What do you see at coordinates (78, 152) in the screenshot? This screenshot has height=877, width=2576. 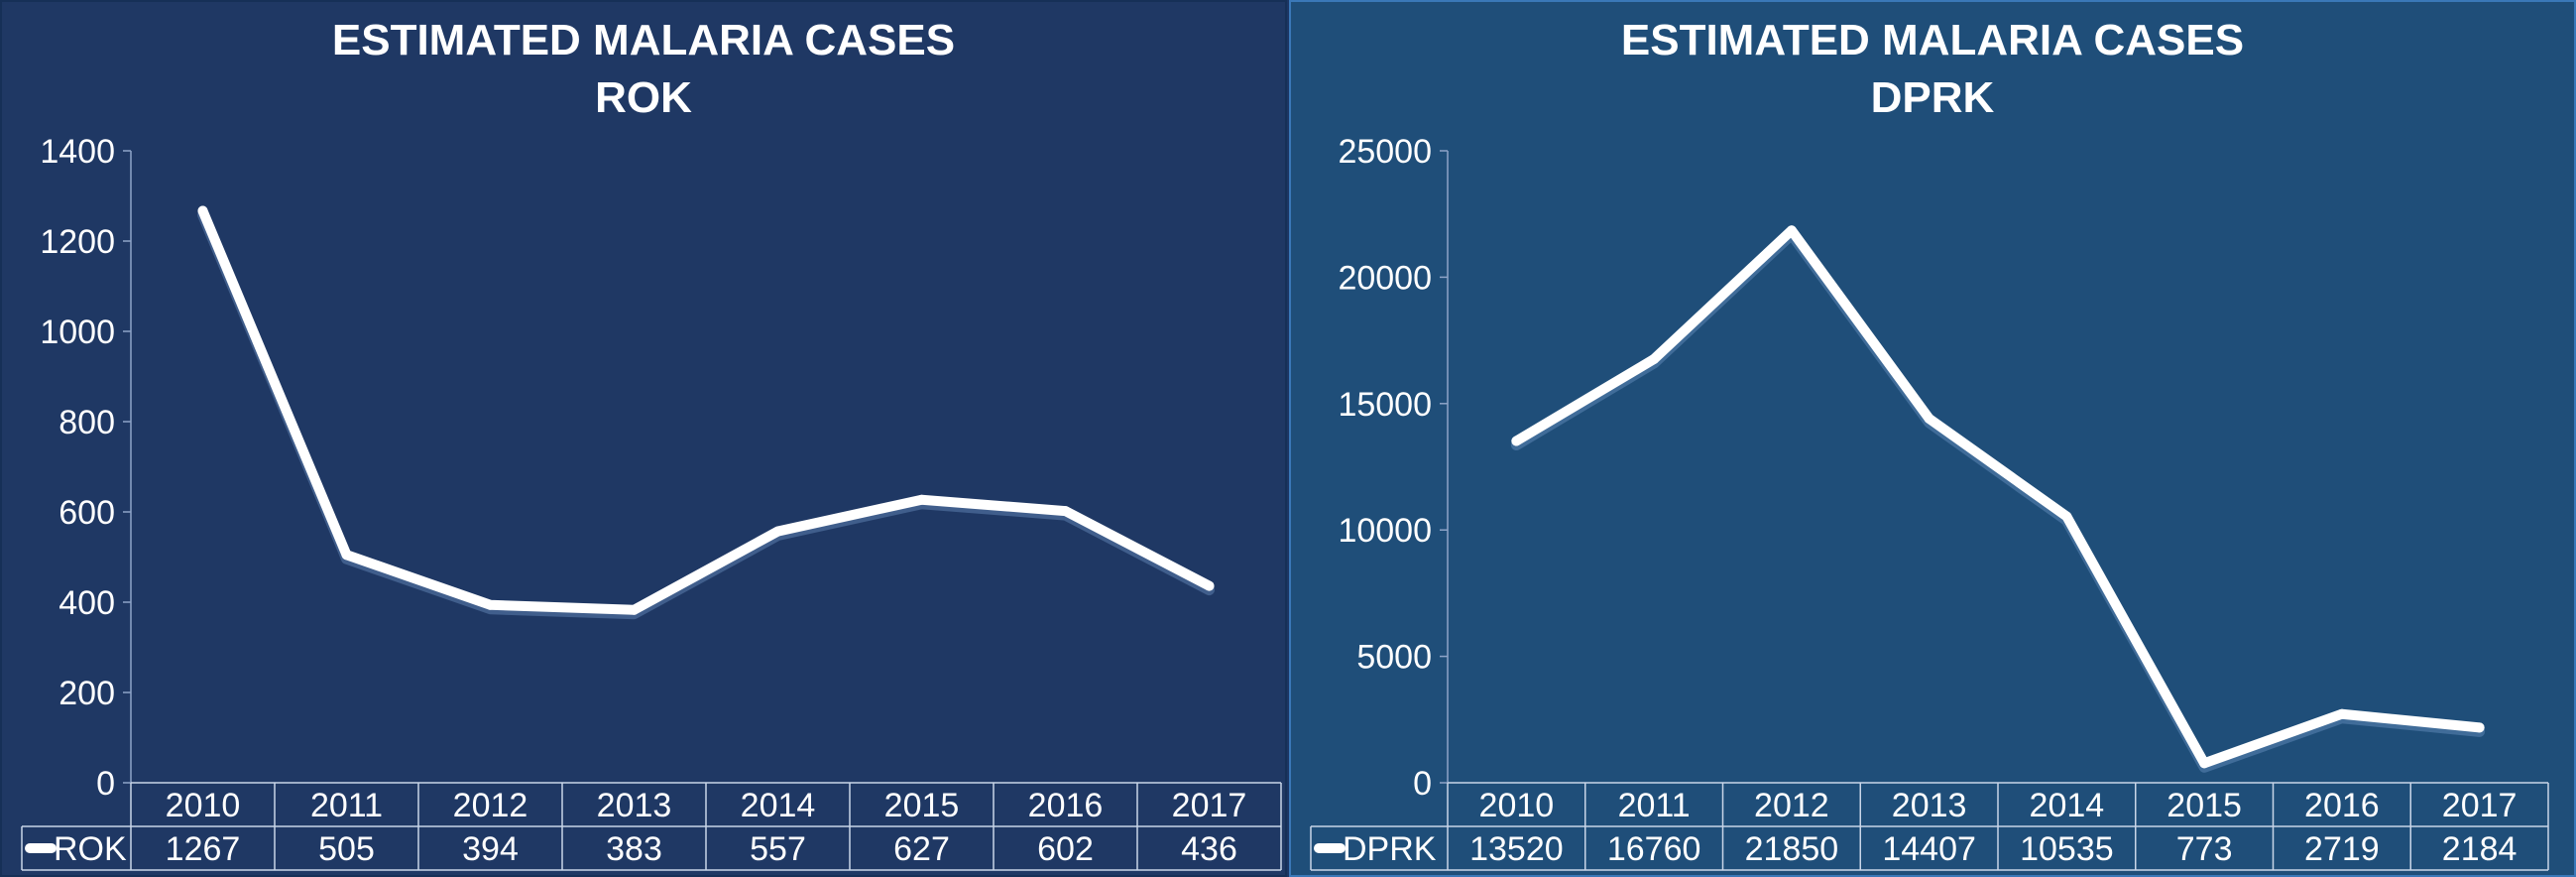 I see `y-tick-label: 1400` at bounding box center [78, 152].